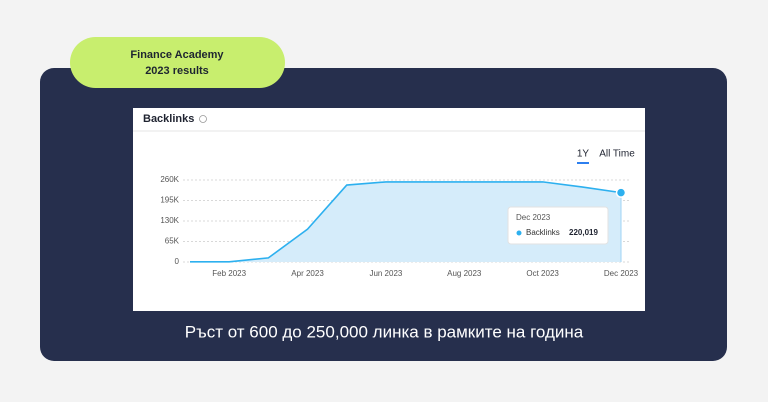 This screenshot has height=402, width=768. What do you see at coordinates (169, 200) in the screenshot?
I see `y-tick-label: 195K` at bounding box center [169, 200].